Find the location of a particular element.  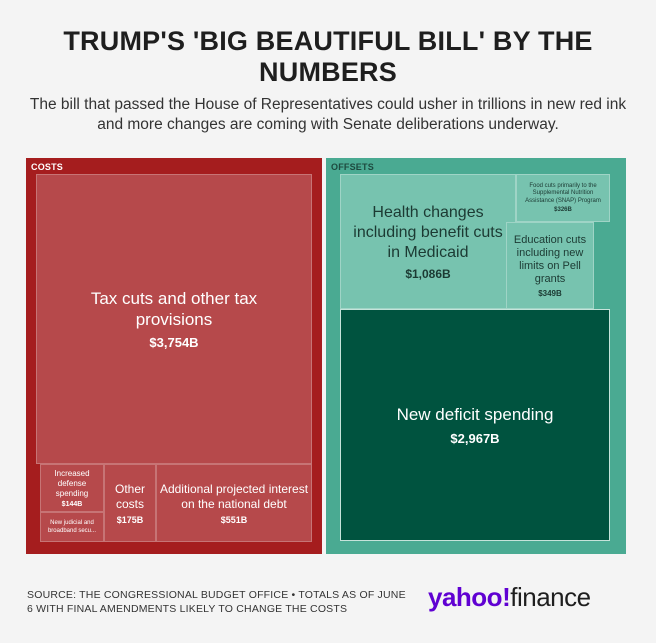

tile-value-education: $349B is located at coordinates (550, 293).